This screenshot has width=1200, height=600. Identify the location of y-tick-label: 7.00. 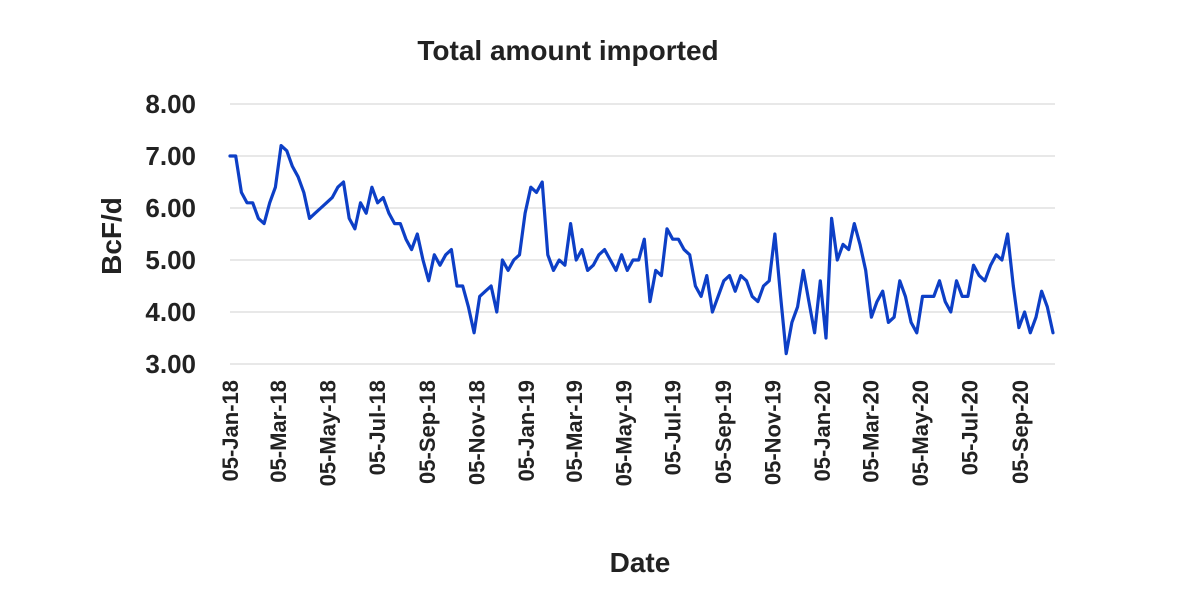
(170, 156).